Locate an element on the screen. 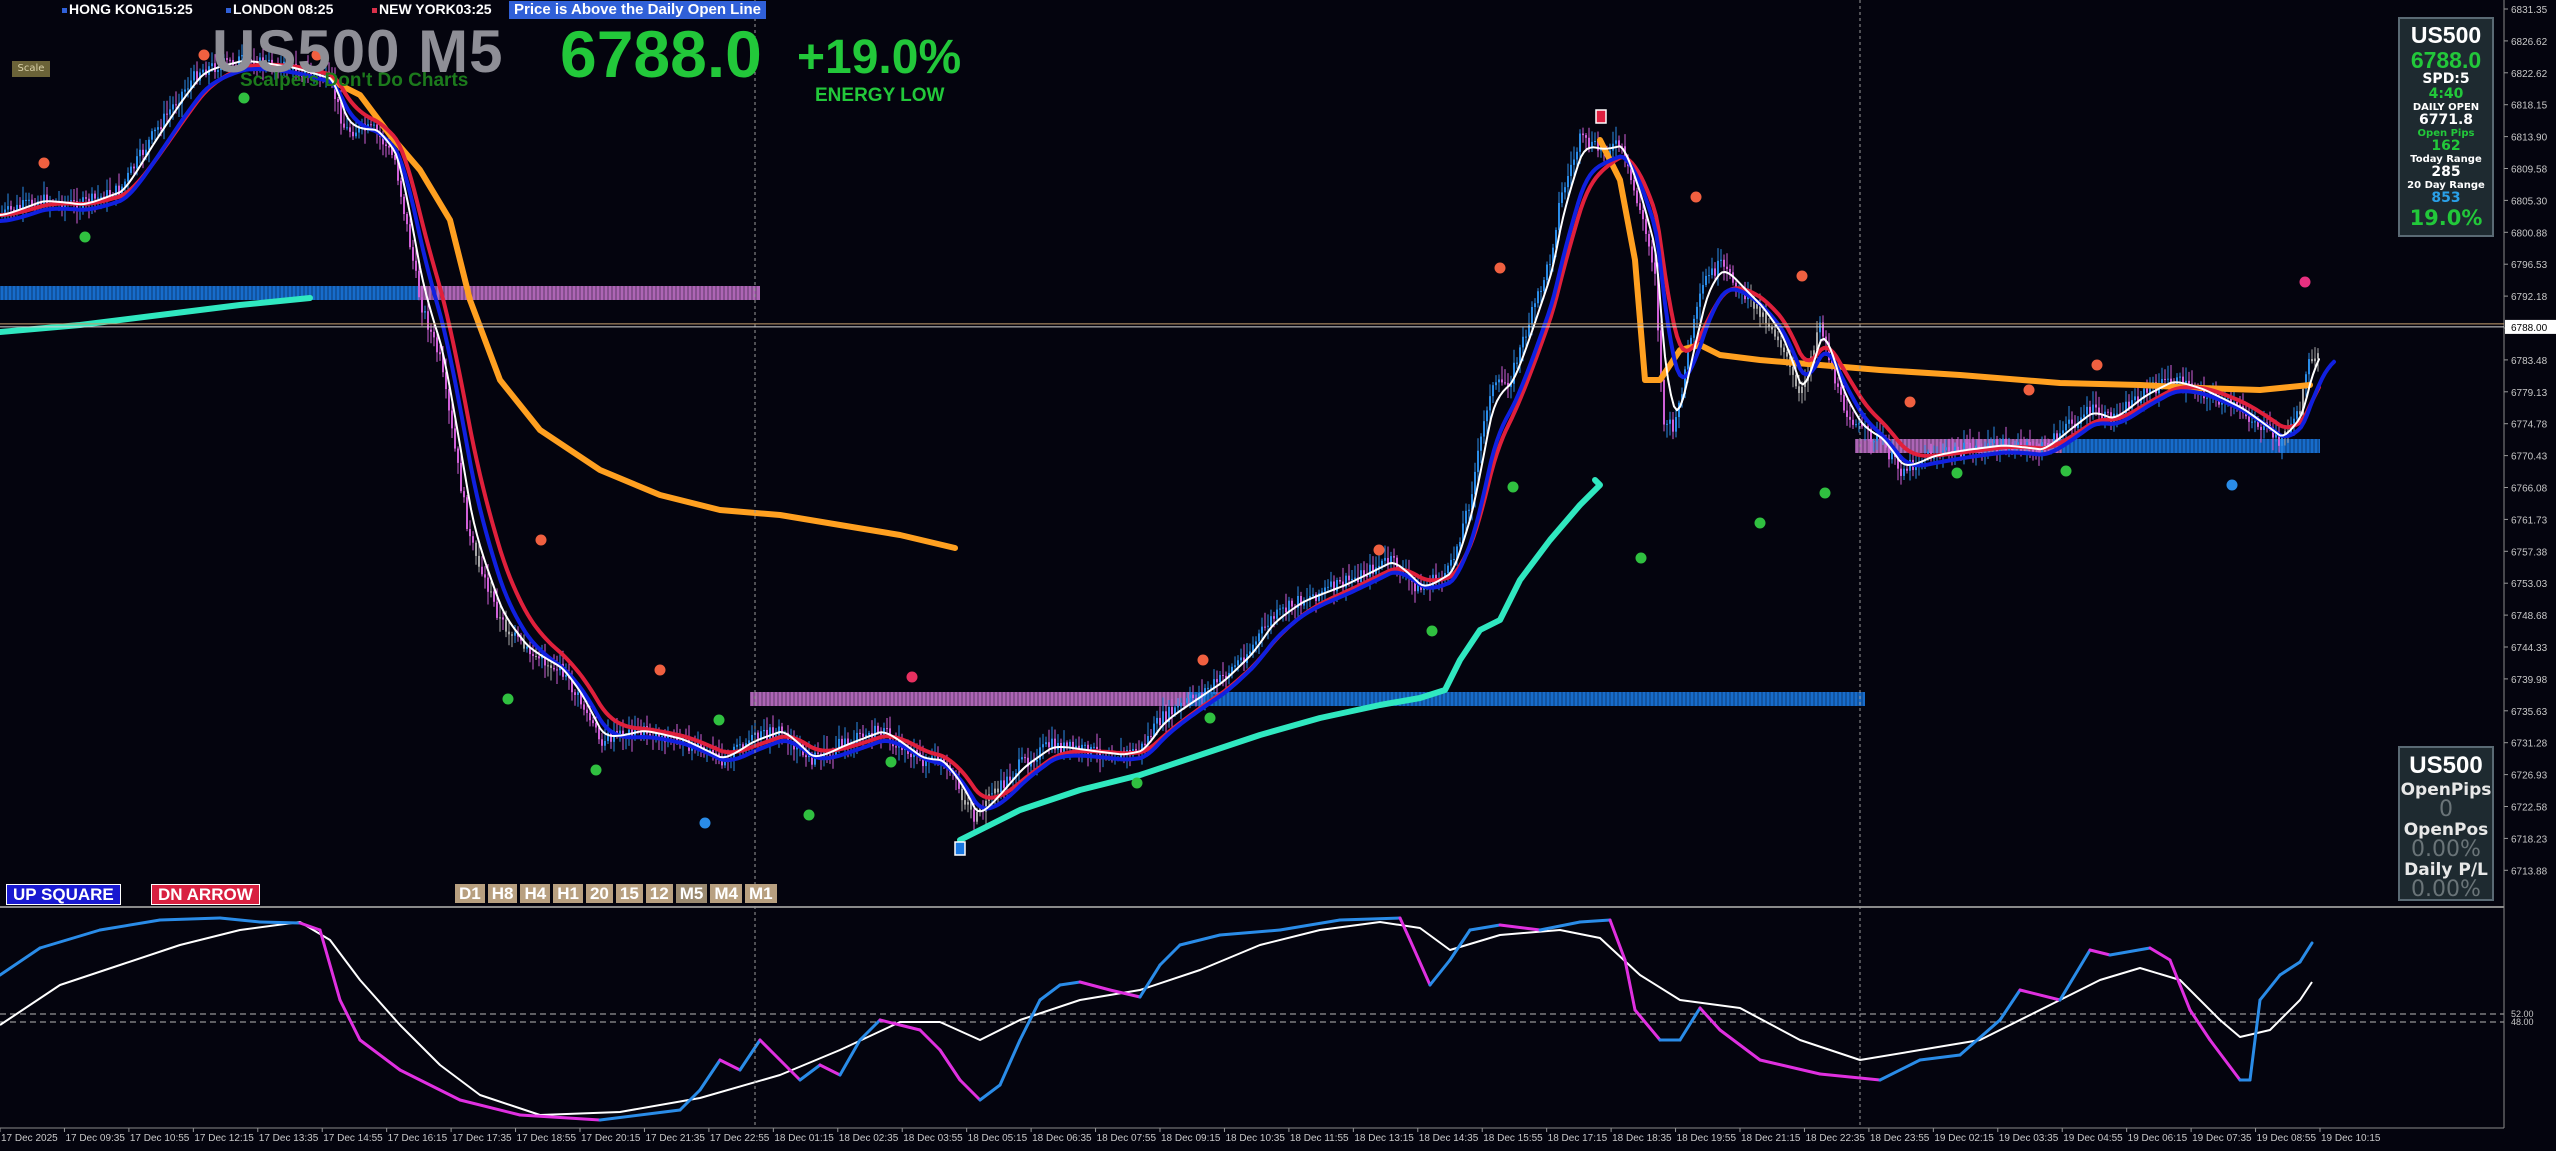  info-open-pips-label: Open Pips is located at coordinates (2446, 133).